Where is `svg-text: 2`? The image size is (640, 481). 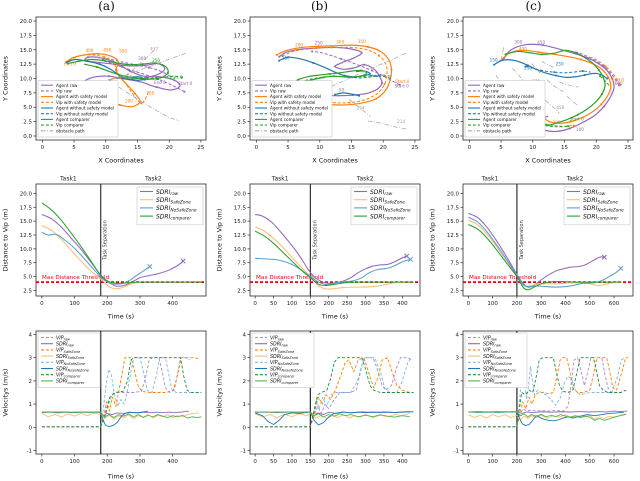
svg-text: 2 is located at coordinates (244, 382).